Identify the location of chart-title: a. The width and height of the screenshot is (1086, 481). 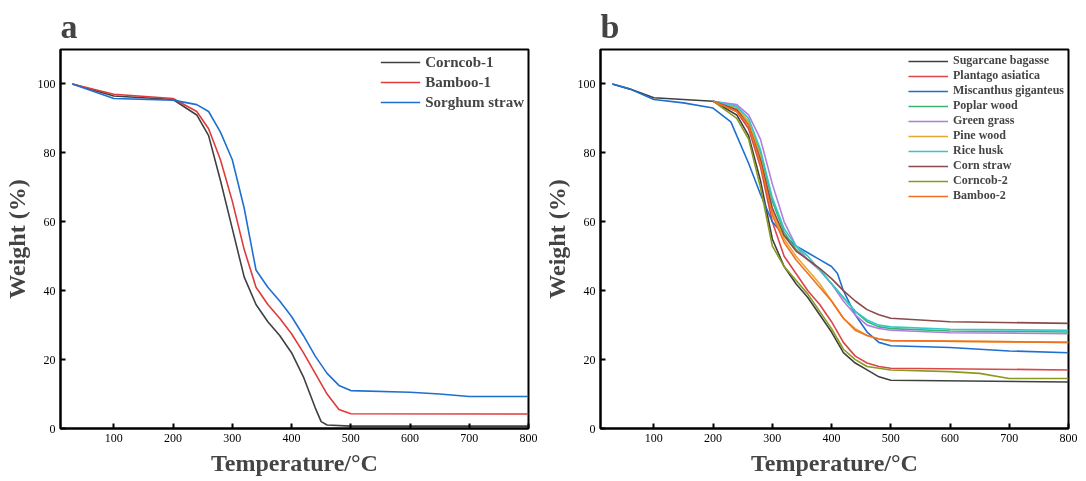
(69, 26).